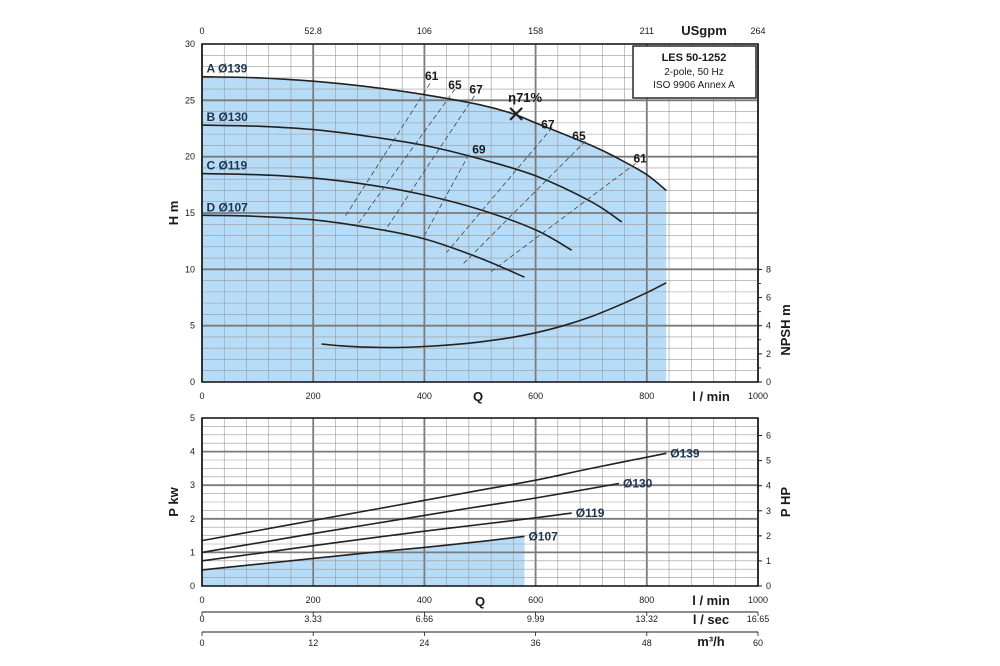  What do you see at coordinates (757, 31) in the screenshot?
I see `top-axis-tick: 264` at bounding box center [757, 31].